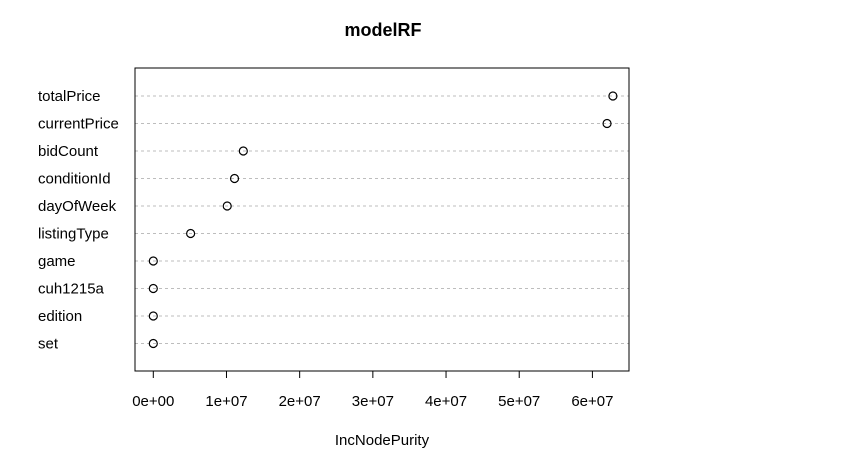  What do you see at coordinates (69, 96) in the screenshot?
I see `category-label: totalPrice` at bounding box center [69, 96].